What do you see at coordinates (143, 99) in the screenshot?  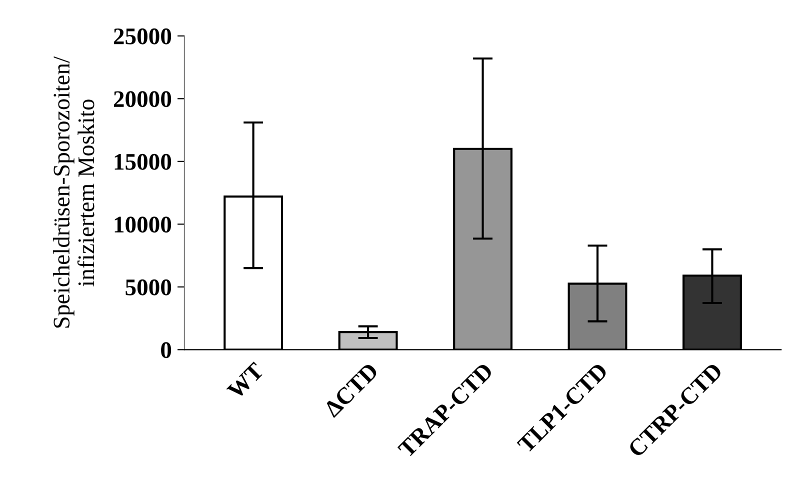 I see `y-tick-label: 20000` at bounding box center [143, 99].